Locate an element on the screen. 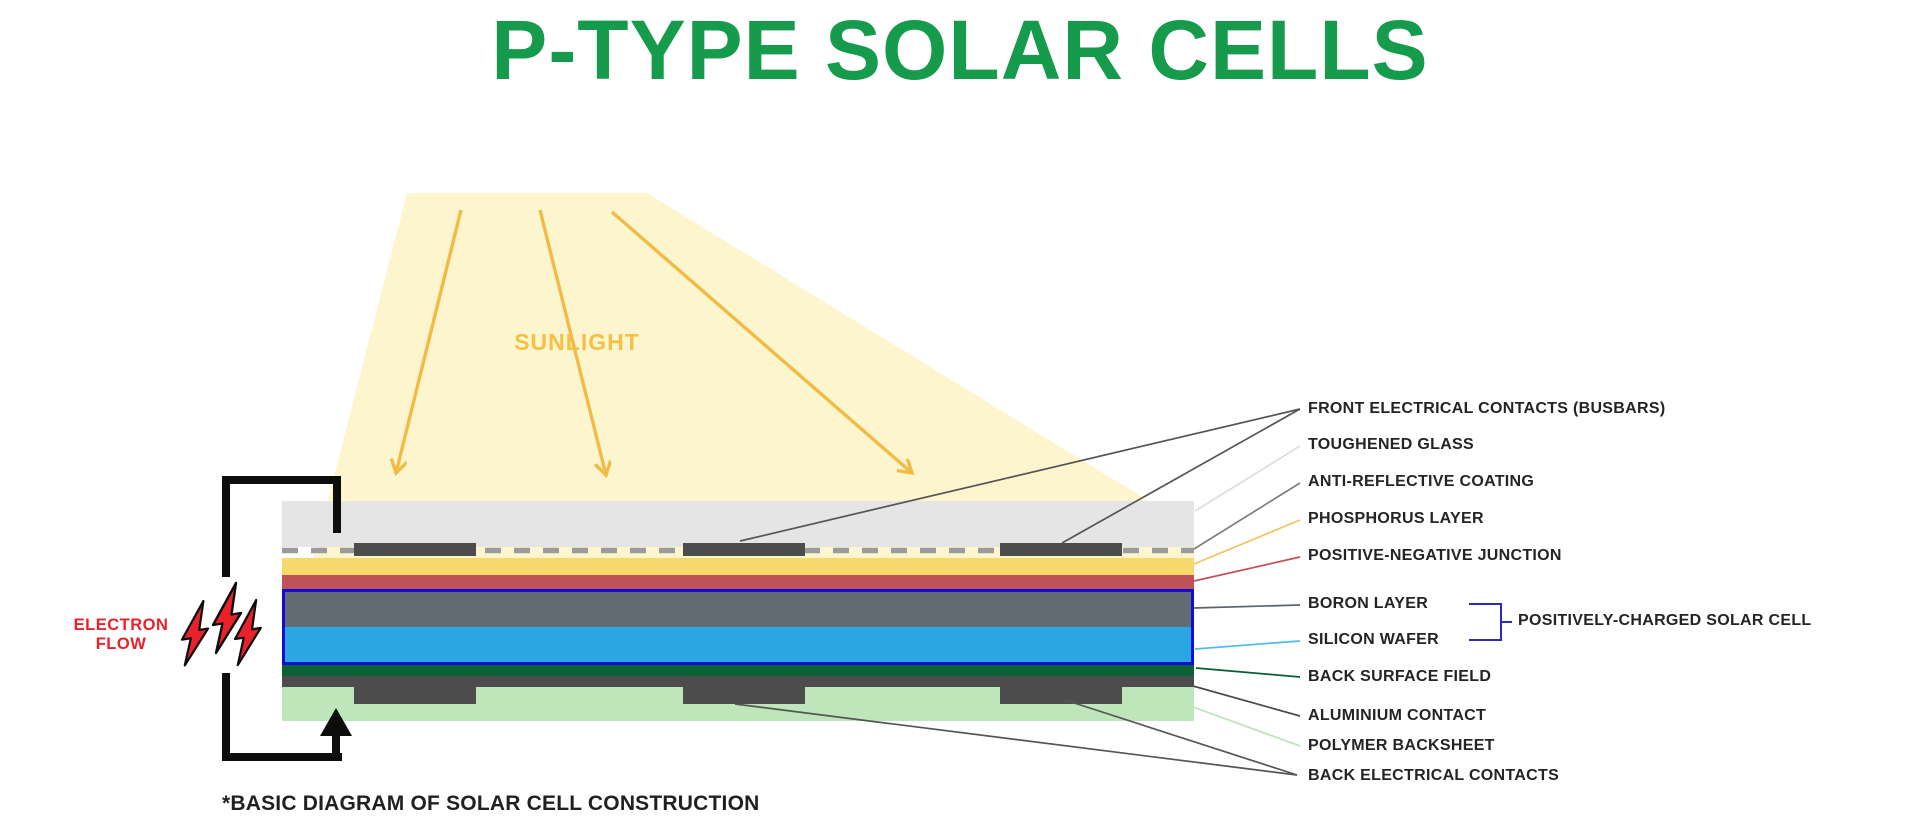  front-electrical-contacts is located at coordinates (738, 549).